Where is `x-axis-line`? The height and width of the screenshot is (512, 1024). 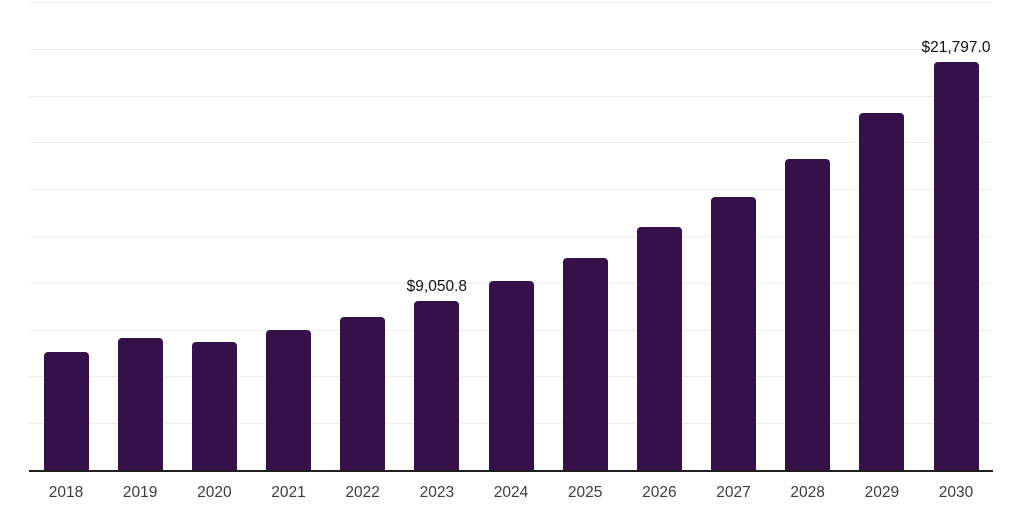 x-axis-line is located at coordinates (511, 471).